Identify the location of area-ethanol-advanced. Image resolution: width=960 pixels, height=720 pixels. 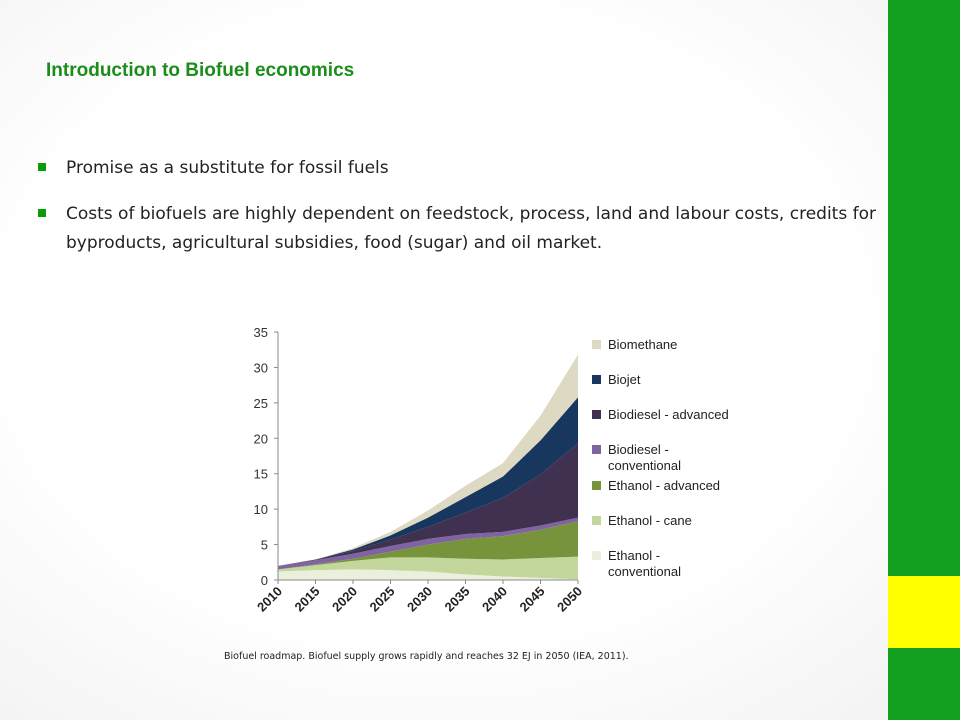
(428, 545).